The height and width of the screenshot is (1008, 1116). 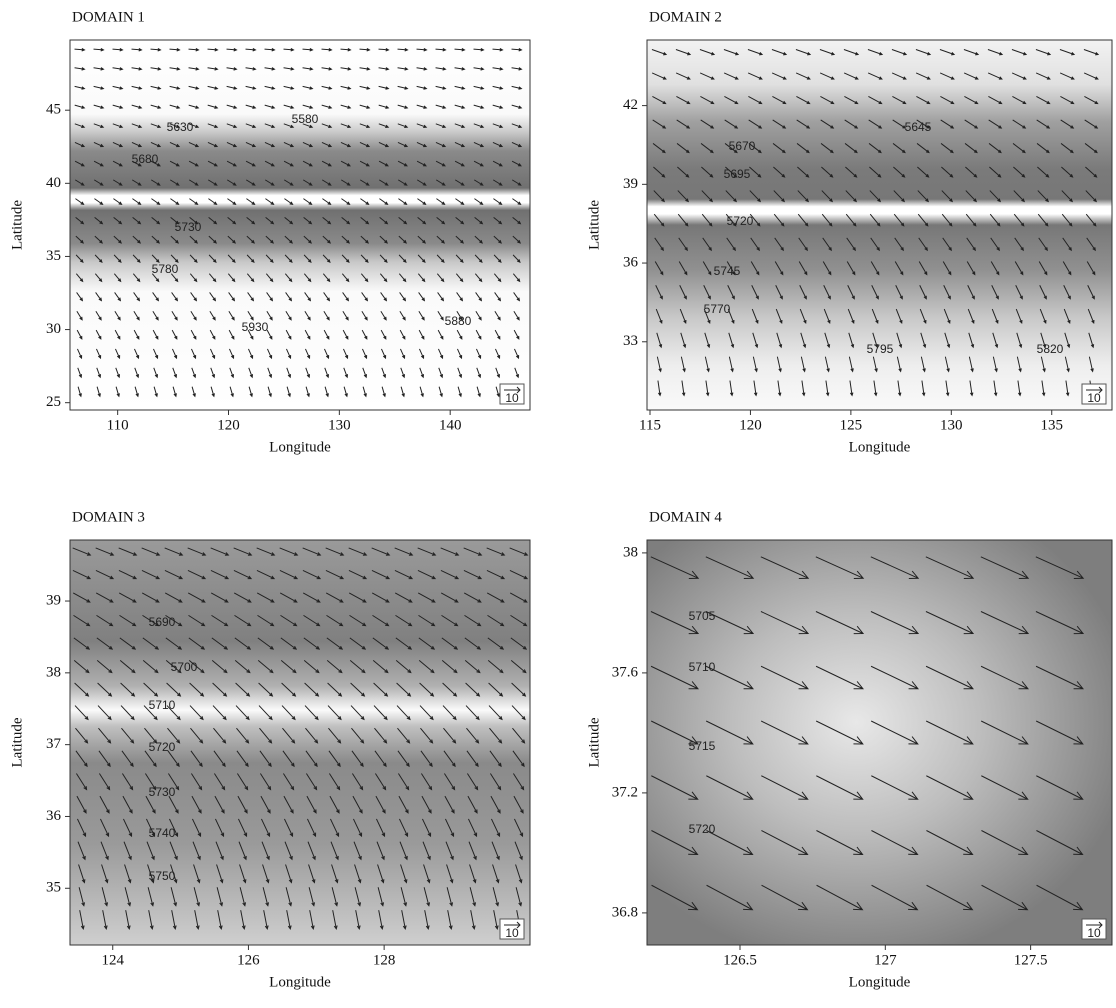 What do you see at coordinates (750, 425) in the screenshot?
I see `x-tick-label: 120` at bounding box center [750, 425].